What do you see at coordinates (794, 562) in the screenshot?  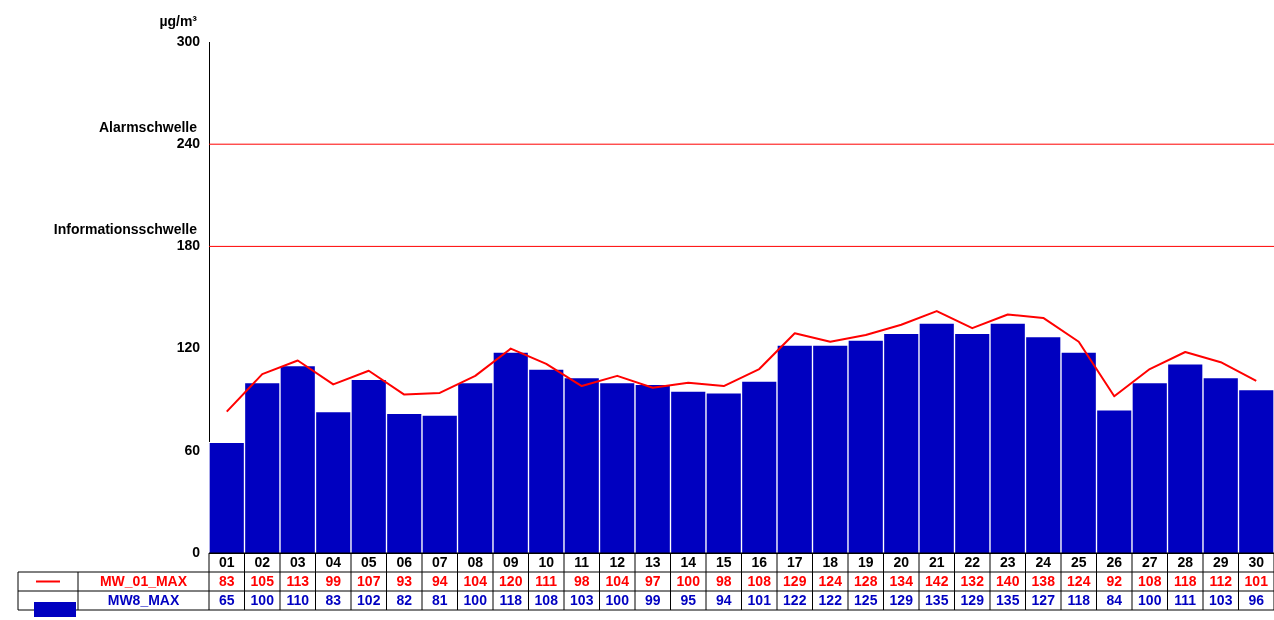 I see `x-tick-label: 17` at bounding box center [794, 562].